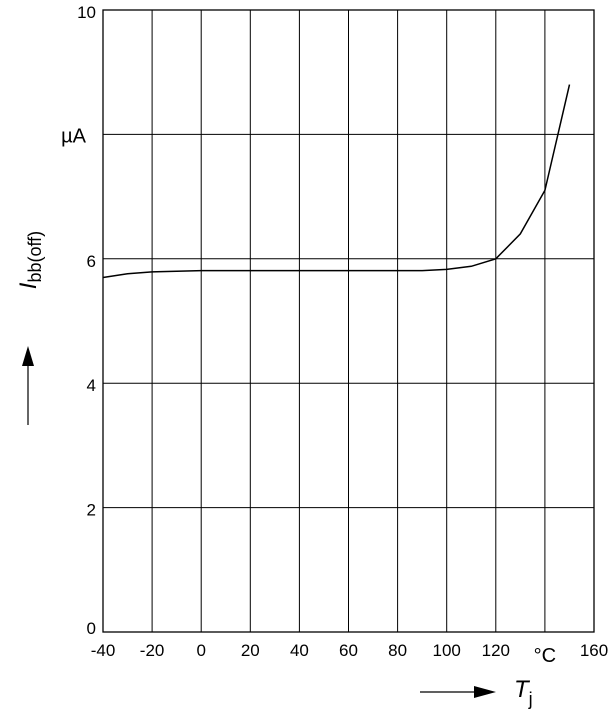 The image size is (611, 711). I want to click on x-tick-label: 60, so click(348, 650).